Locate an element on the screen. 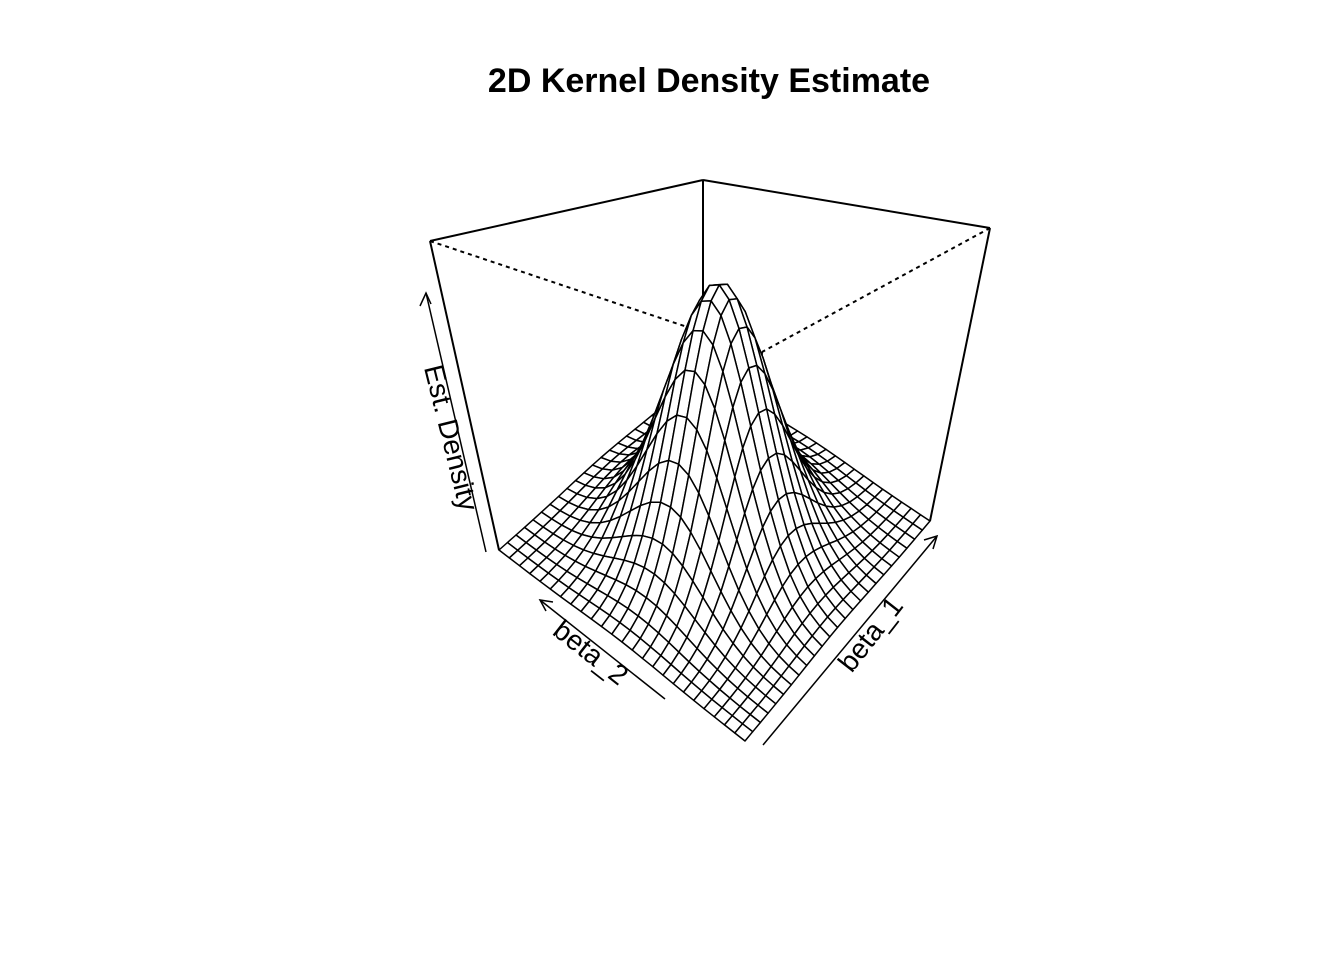 This screenshot has height=960, width=1344. chart-title: 2D Kernel Density Estimate is located at coordinates (709, 81).